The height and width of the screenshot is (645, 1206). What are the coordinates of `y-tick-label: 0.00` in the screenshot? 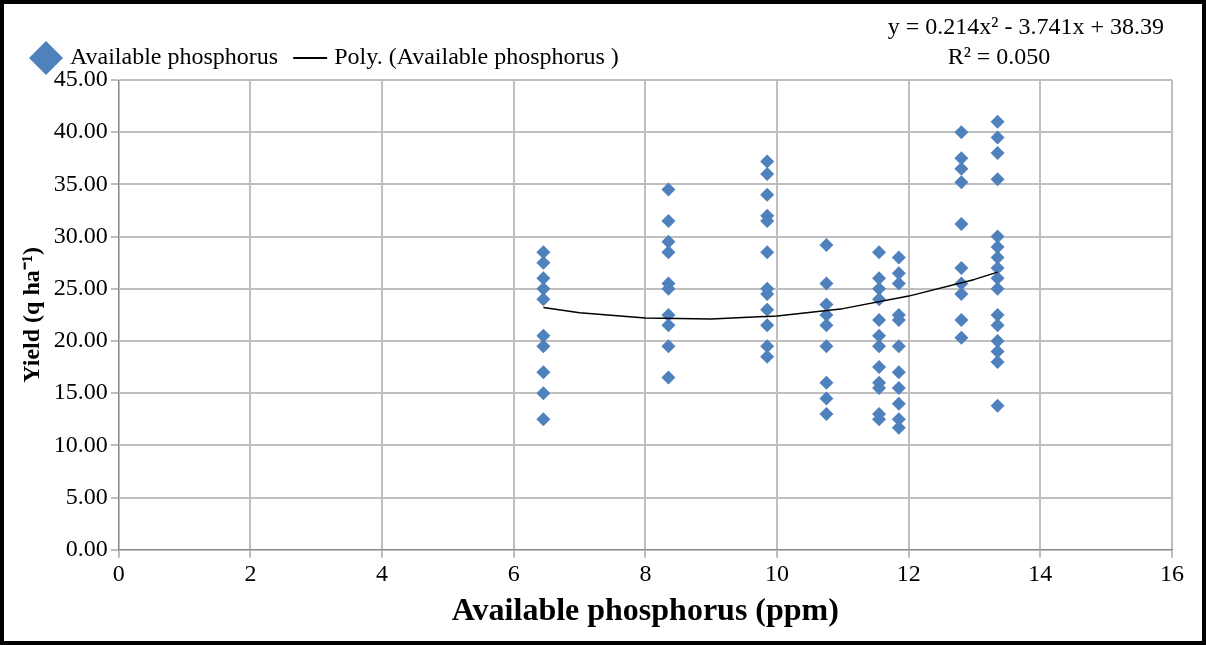 It's located at (86, 548).